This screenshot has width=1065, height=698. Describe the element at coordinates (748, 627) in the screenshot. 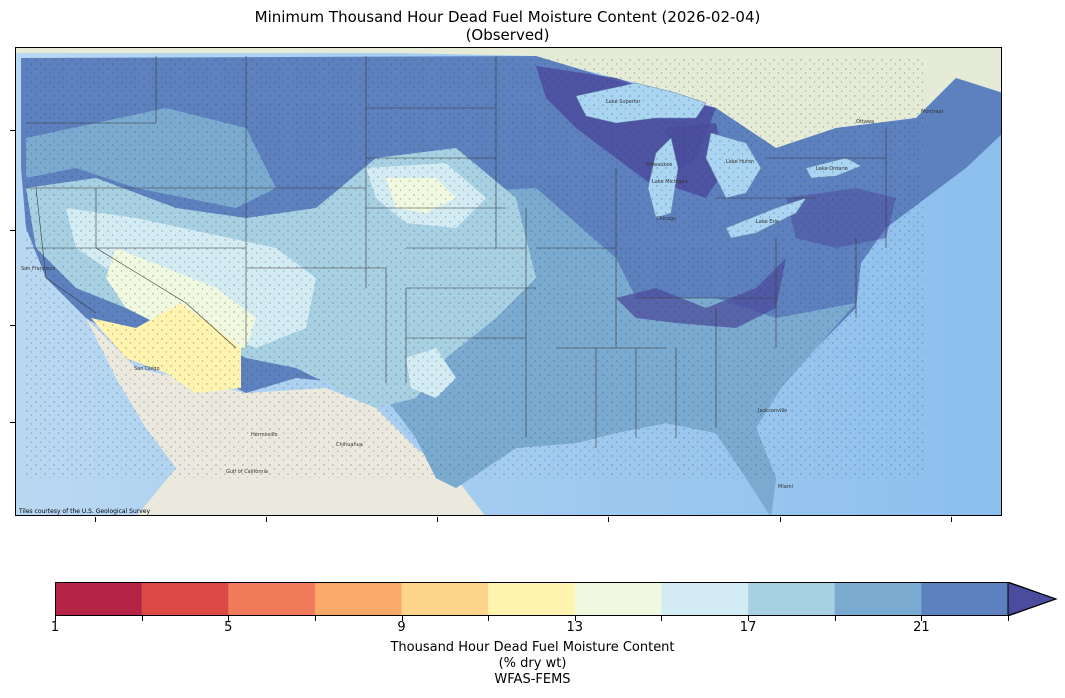

I see `colorbar-tick-label: 17` at that location.